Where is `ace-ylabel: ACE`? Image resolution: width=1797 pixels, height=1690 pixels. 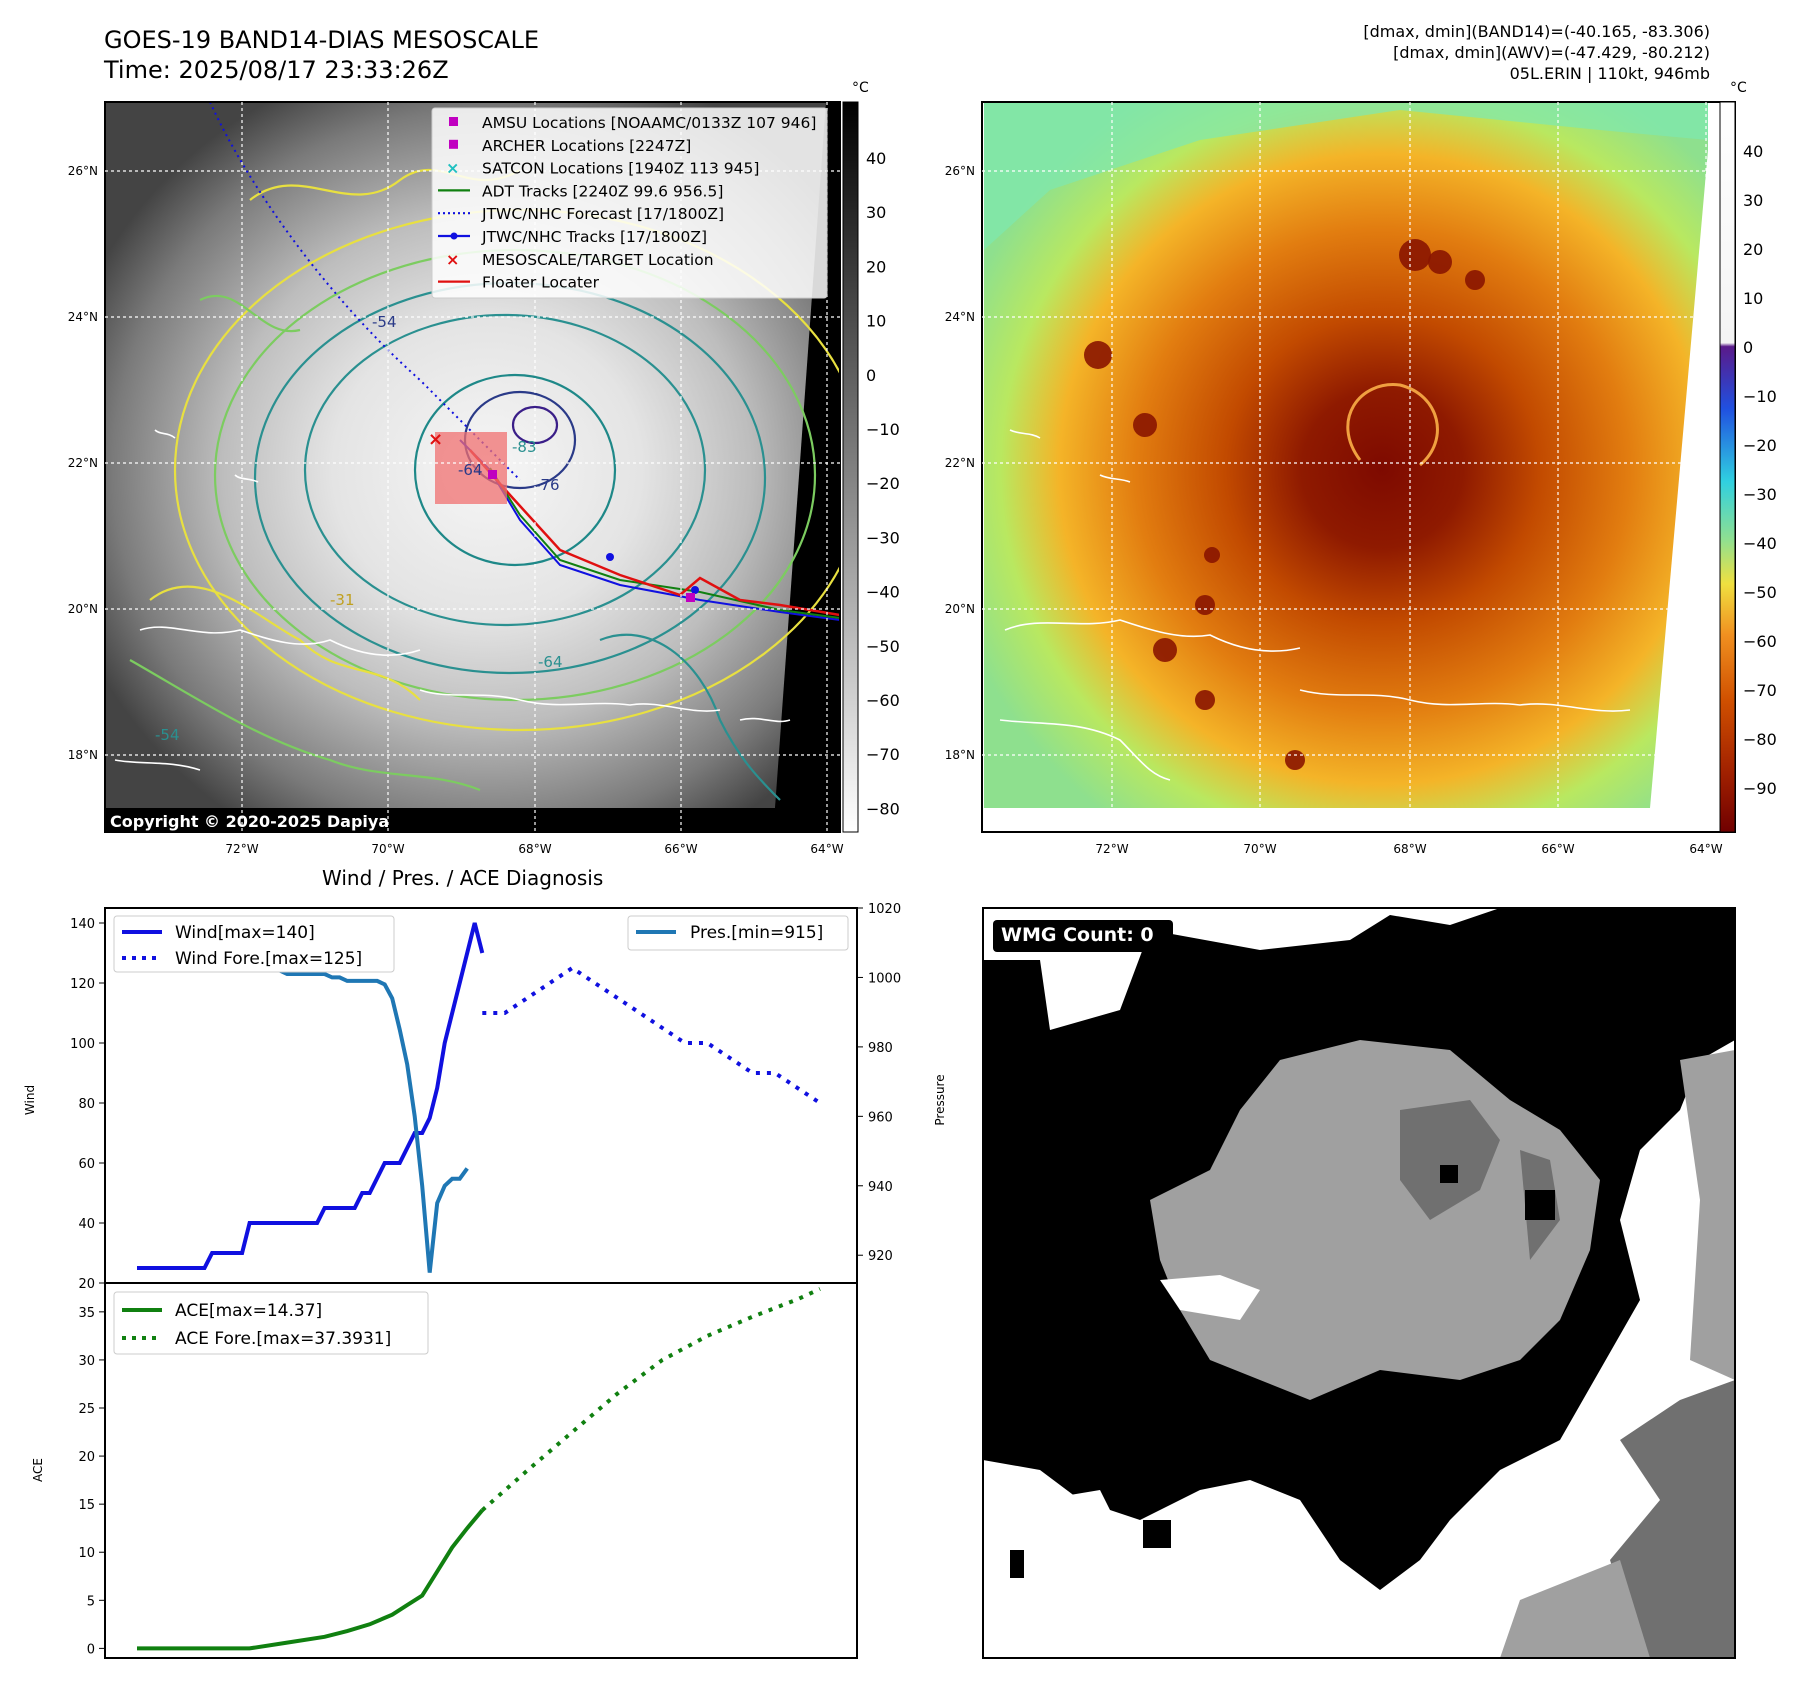 ace-ylabel: ACE is located at coordinates (38, 1470).